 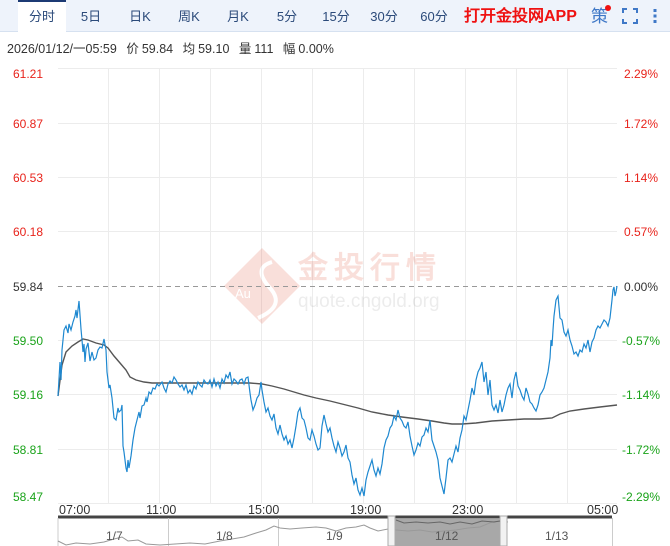 I want to click on y-label-right: -1.14%, so click(x=641, y=395).